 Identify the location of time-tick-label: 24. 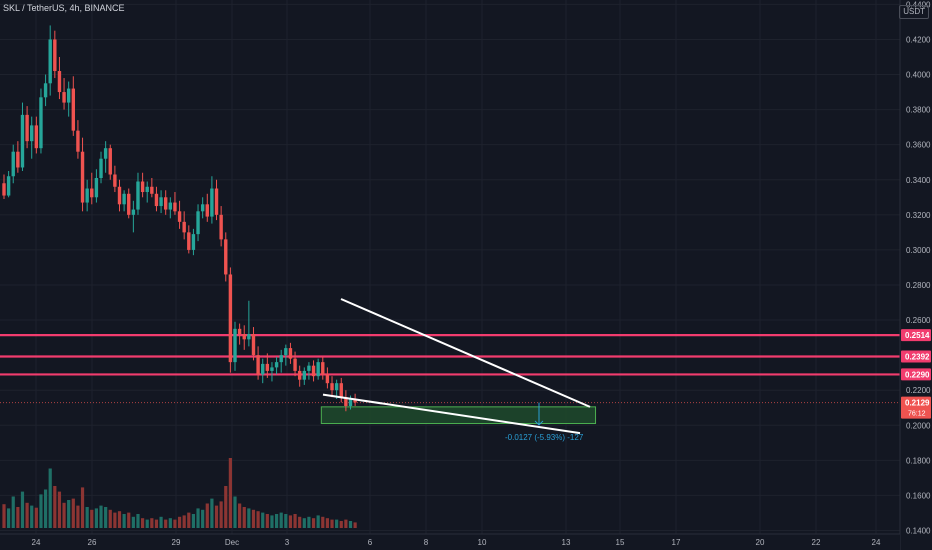
(876, 542).